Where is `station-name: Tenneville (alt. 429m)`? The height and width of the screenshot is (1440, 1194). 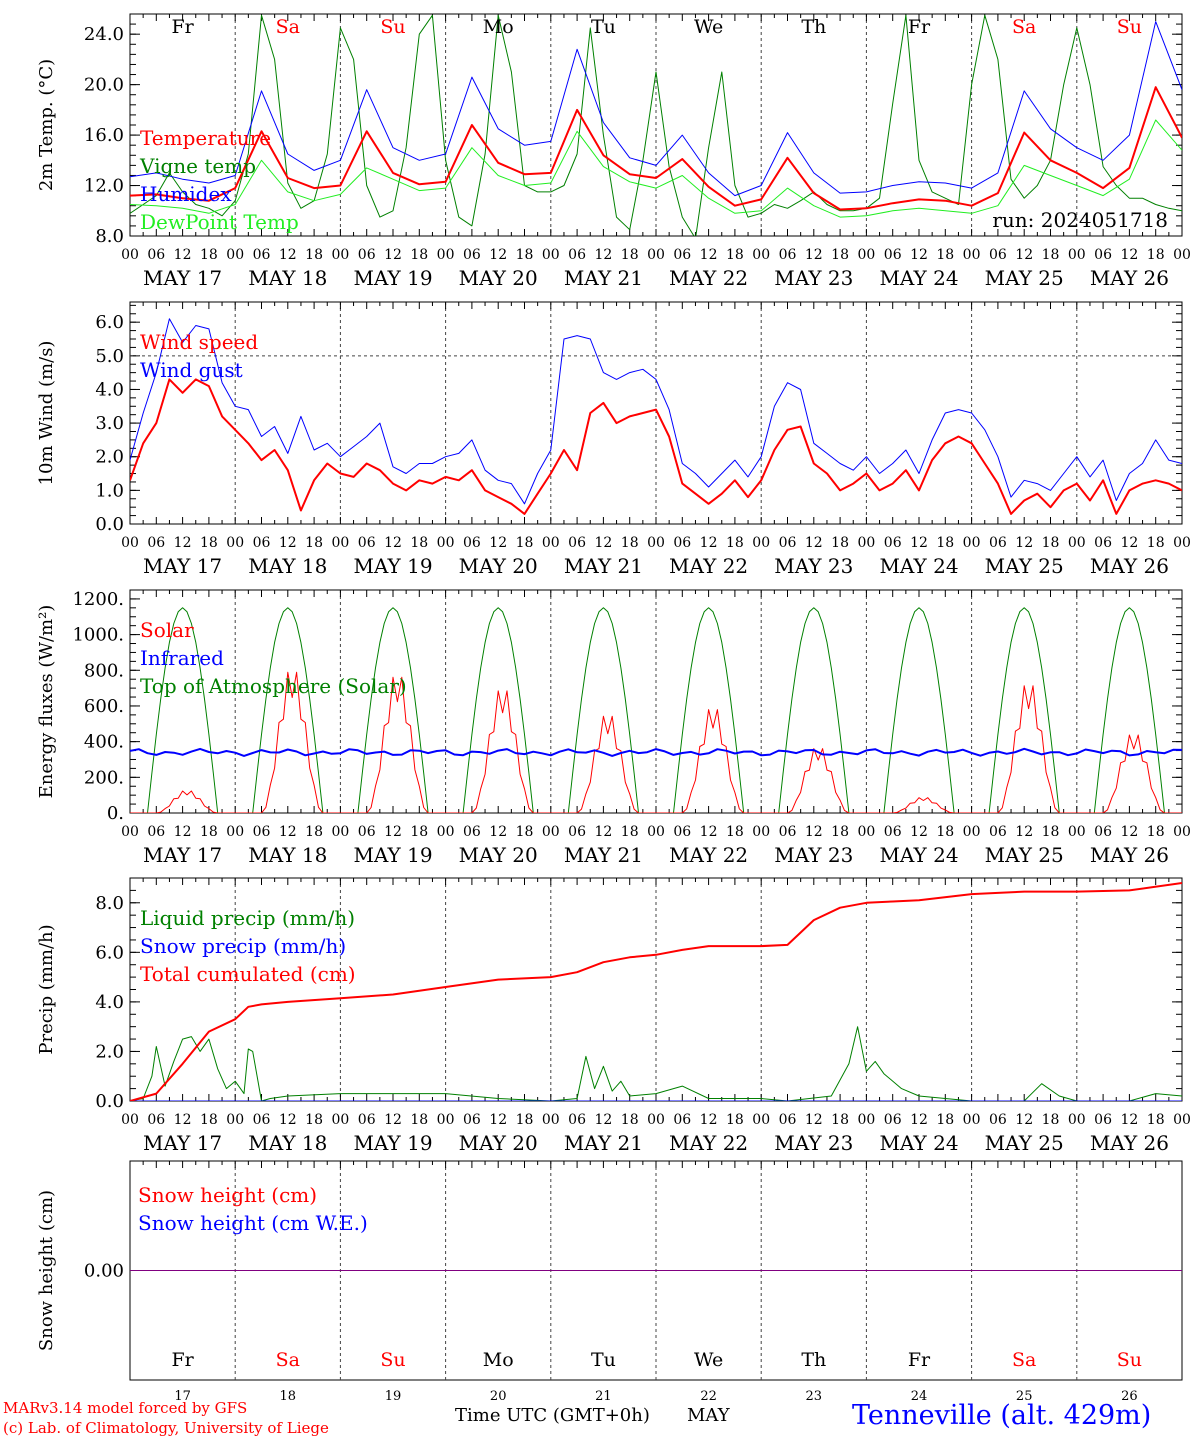
station-name: Tenneville (alt. 429m) is located at coordinates (1002, 1415).